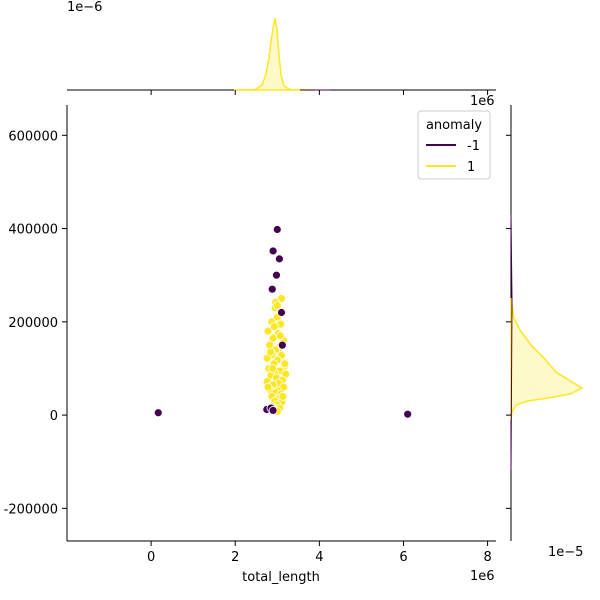  What do you see at coordinates (487, 557) in the screenshot?
I see `x-tick-label: 8` at bounding box center [487, 557].